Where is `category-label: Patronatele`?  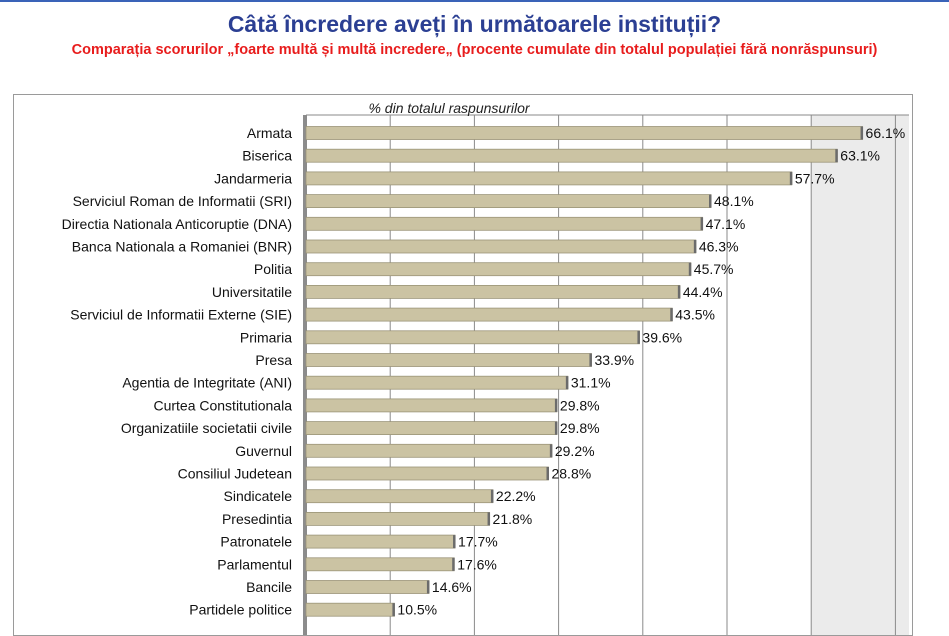
category-label: Patronatele is located at coordinates (256, 542).